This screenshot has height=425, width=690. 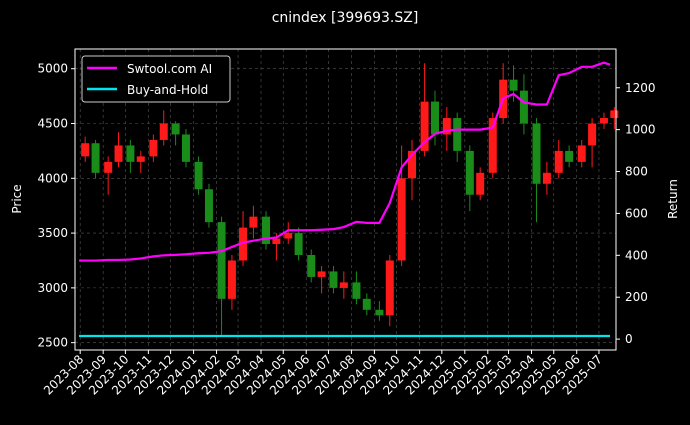 I want to click on y-tick-label: 5000, so click(x=52, y=69).